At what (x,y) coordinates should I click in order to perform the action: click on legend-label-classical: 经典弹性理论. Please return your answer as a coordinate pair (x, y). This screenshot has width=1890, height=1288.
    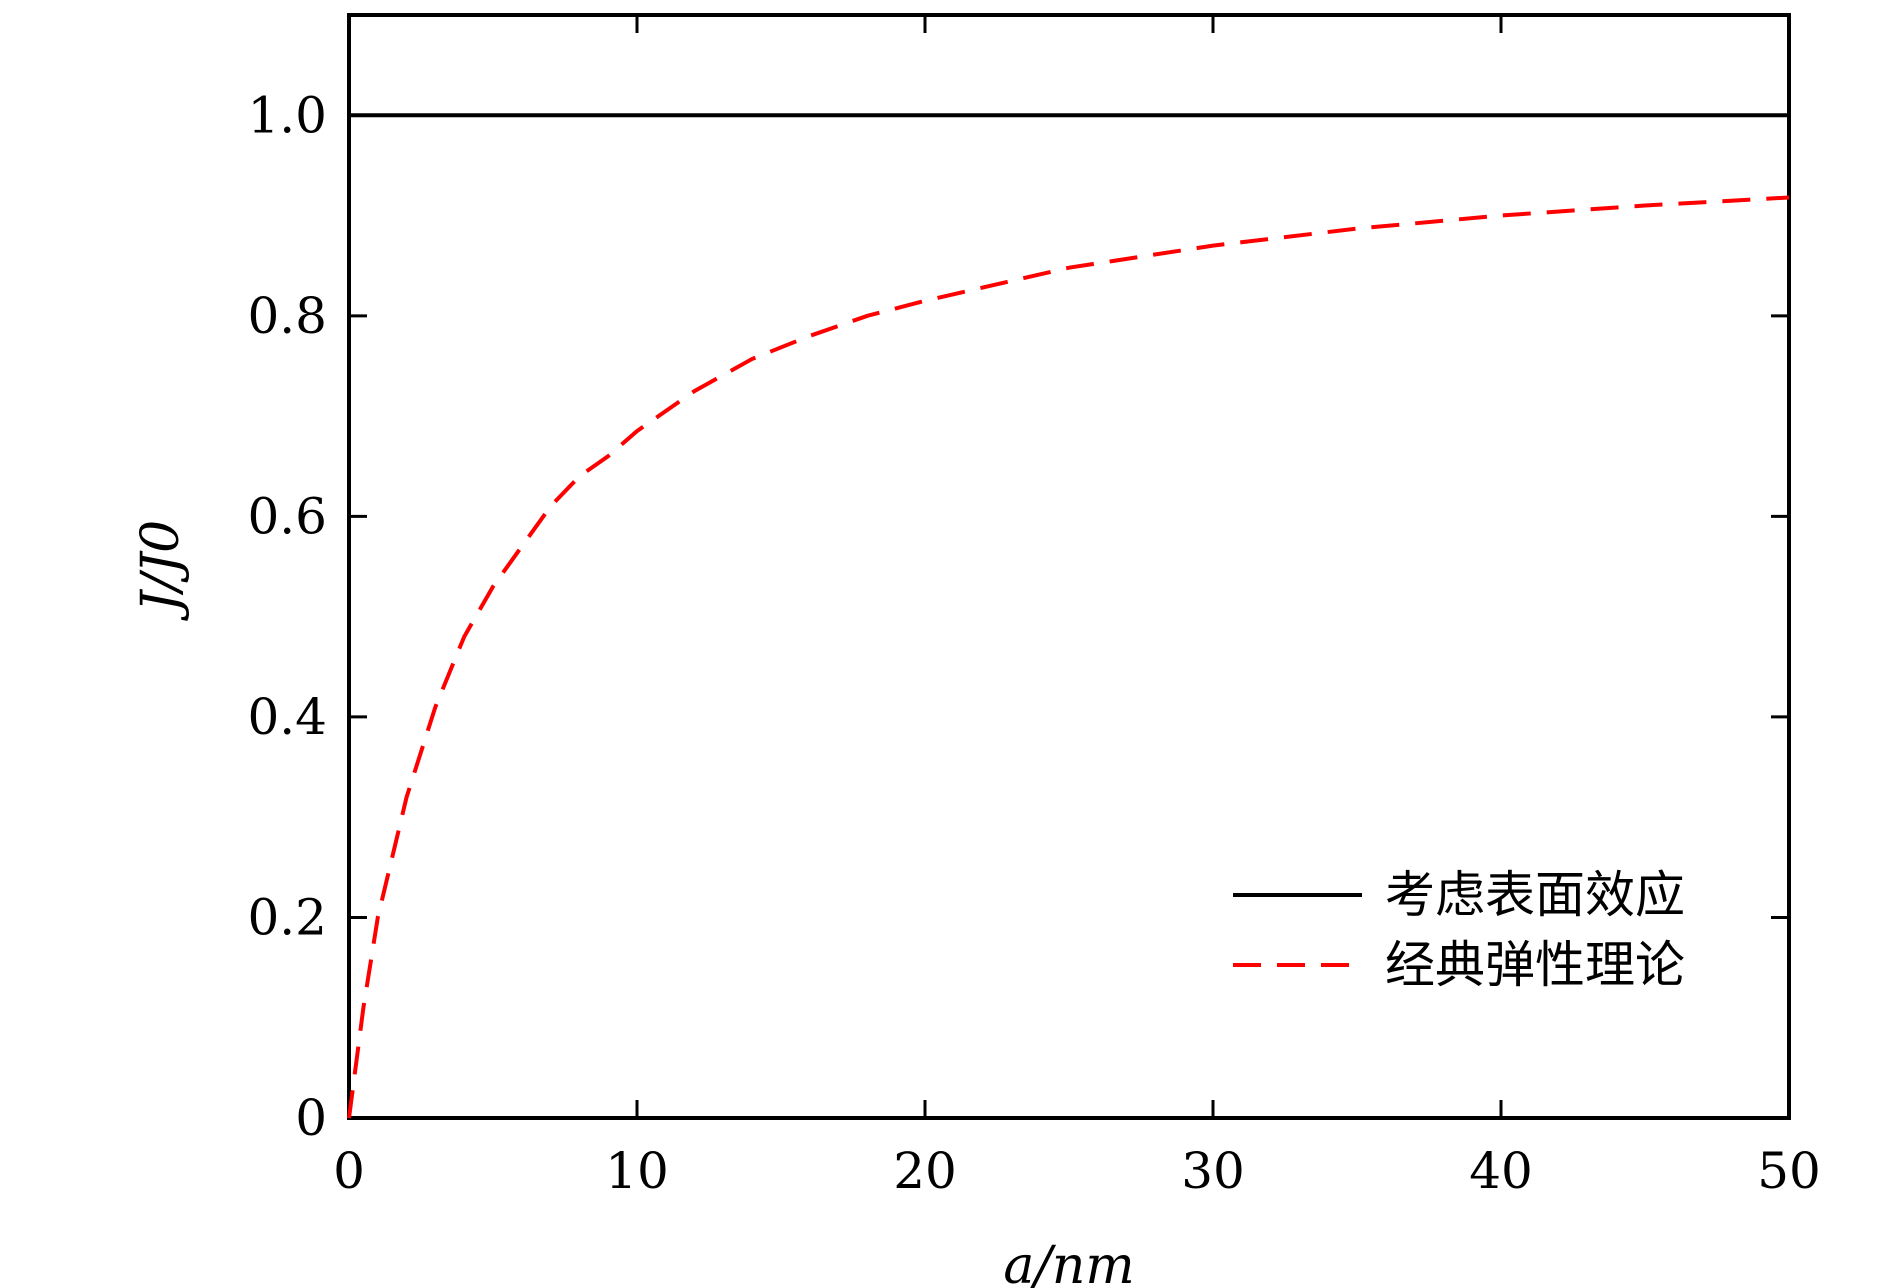
    Looking at the image, I should click on (1535, 965).